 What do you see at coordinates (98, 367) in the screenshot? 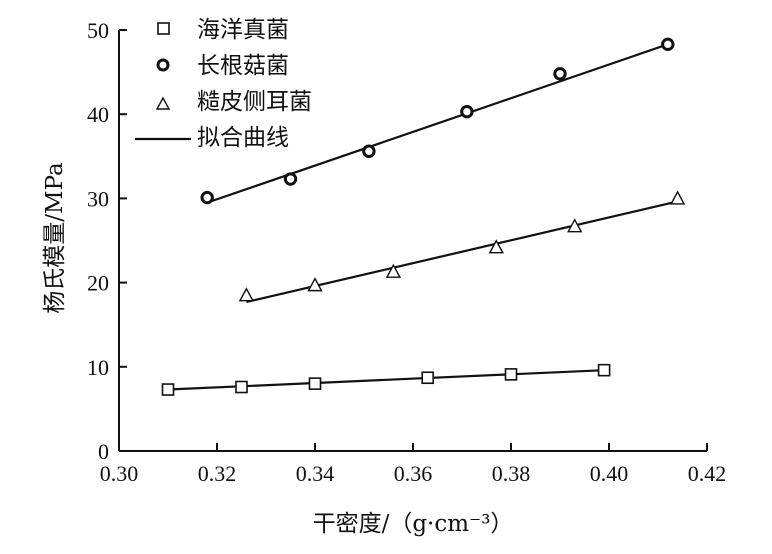
I see `y-tick-label: 10` at bounding box center [98, 367].